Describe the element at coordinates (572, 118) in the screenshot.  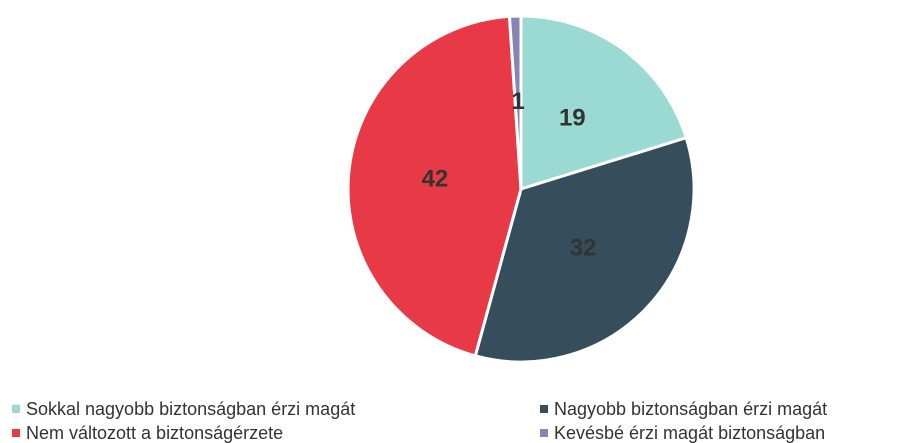
I see `data-label: 19` at that location.